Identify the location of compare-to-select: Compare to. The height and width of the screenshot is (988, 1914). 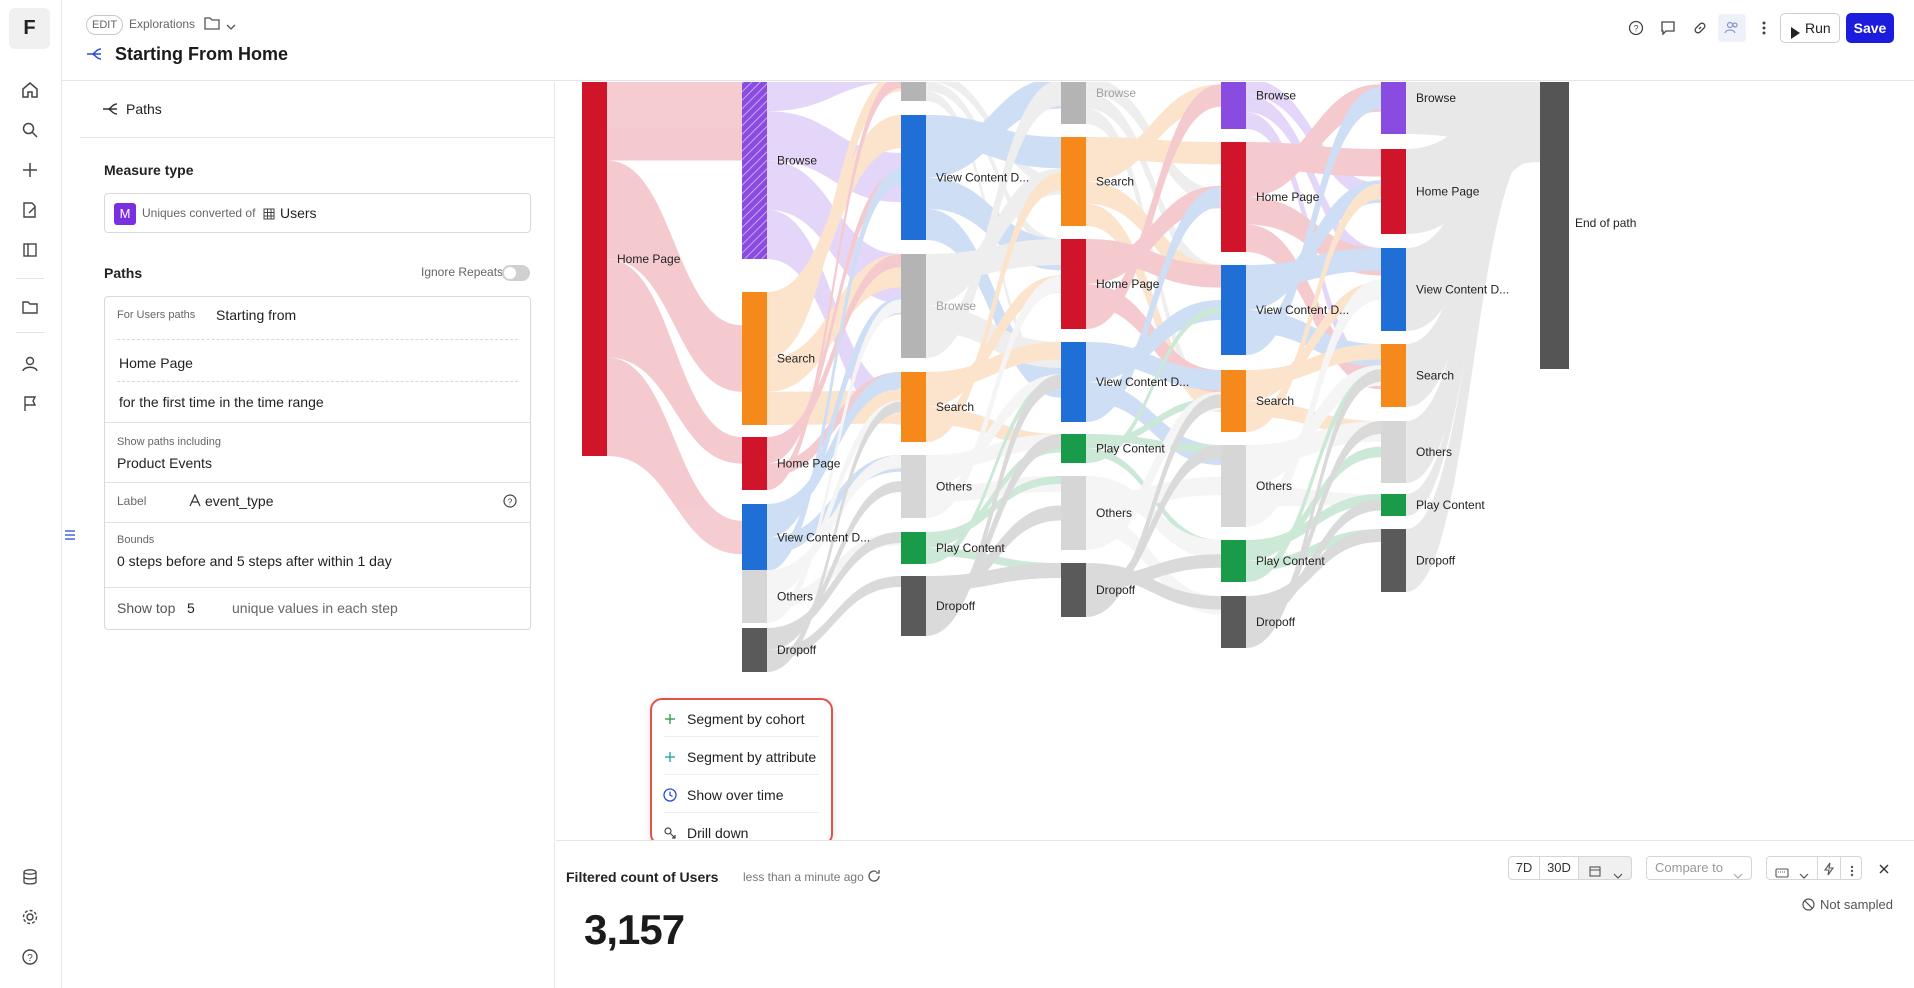
(1699, 868).